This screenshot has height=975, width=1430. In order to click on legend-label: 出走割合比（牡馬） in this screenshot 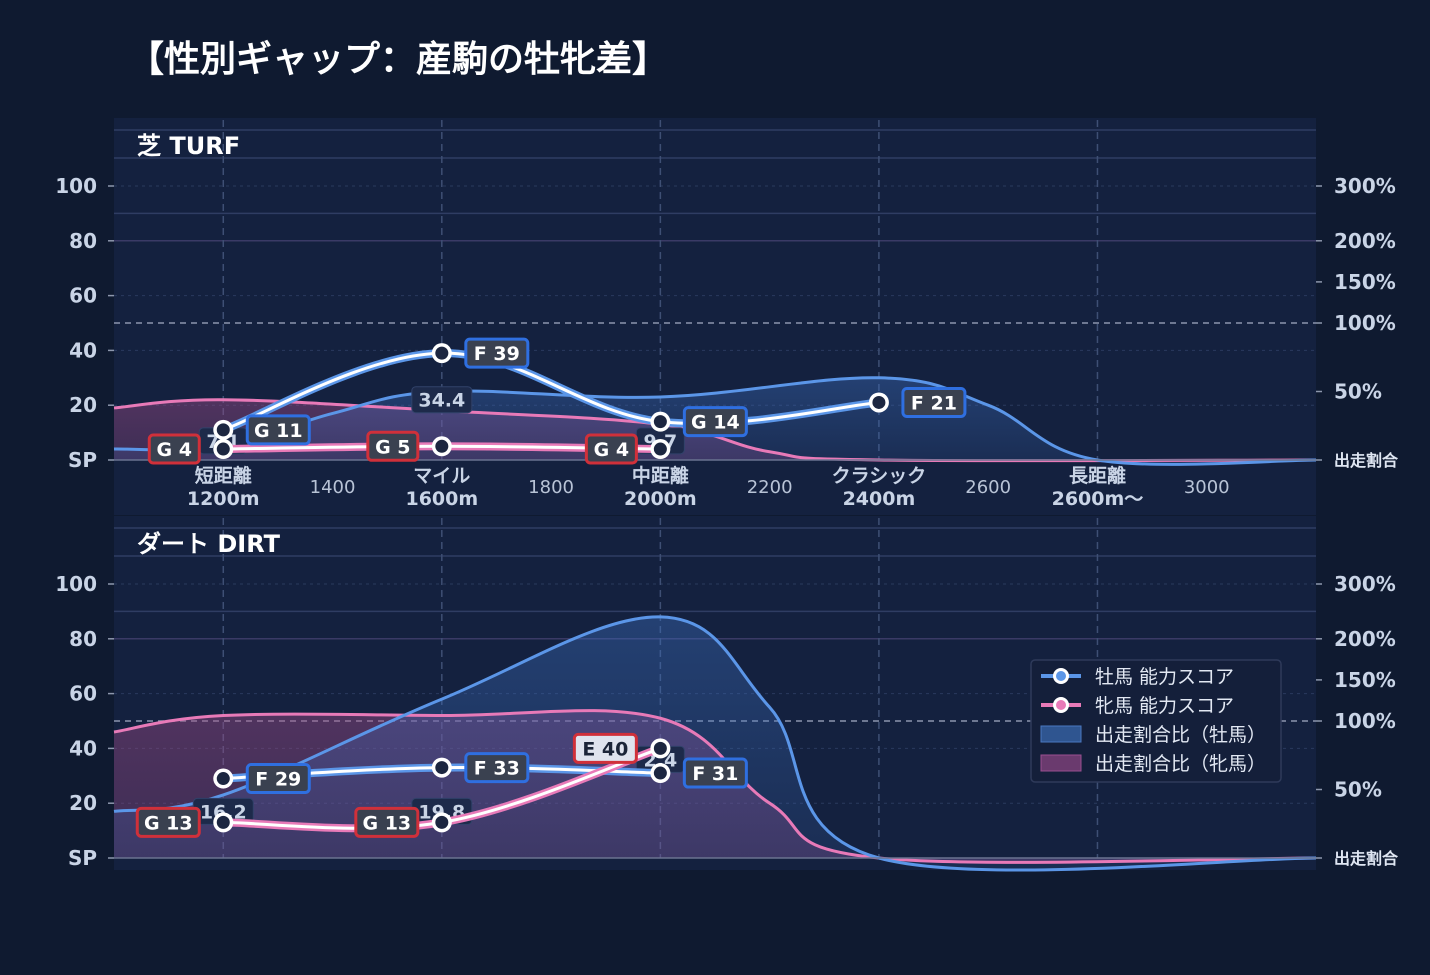, I will do `click(1180, 735)`.